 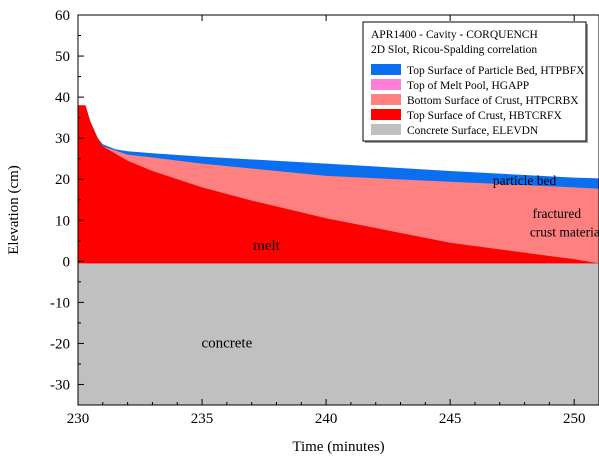 What do you see at coordinates (496, 71) in the screenshot?
I see `legend-entry-label: Top Surface of Particle Bed, HTPBFX` at bounding box center [496, 71].